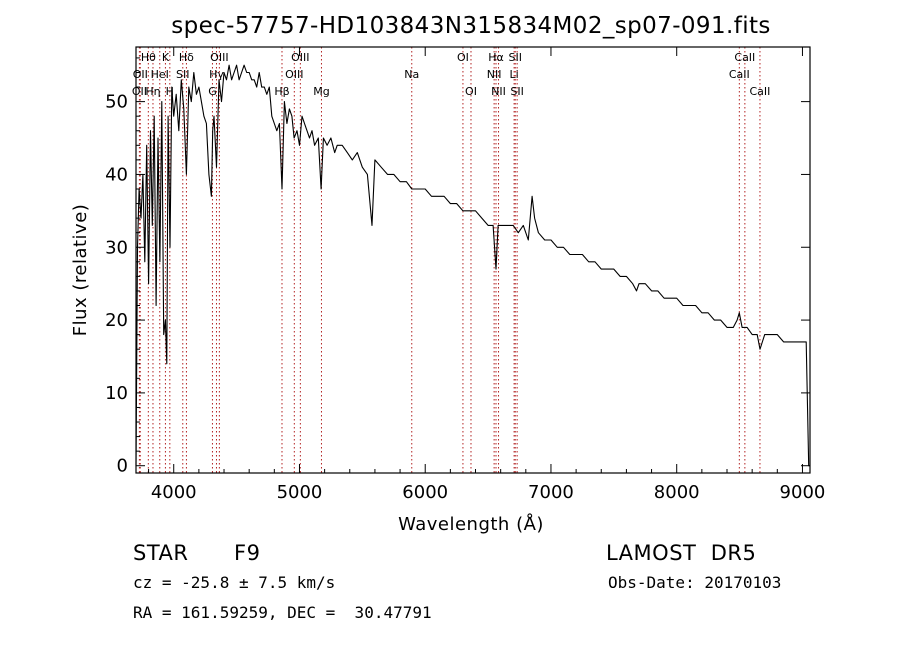 Image resolution: width=900 pixels, height=649 pixels. Describe the element at coordinates (677, 492) in the screenshot. I see `x-tick-label: 8000` at that location.